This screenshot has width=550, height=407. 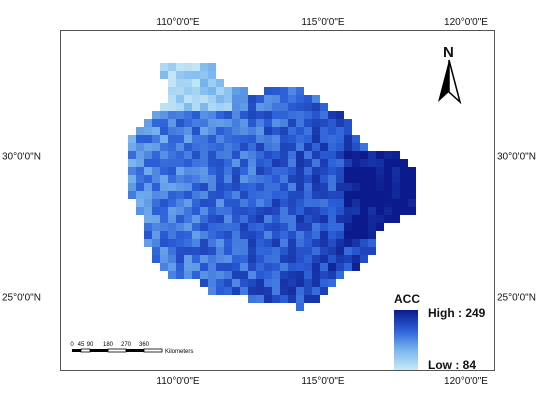 I want to click on lon-label-bottom-115: 115°0'0"E, so click(x=323, y=381).